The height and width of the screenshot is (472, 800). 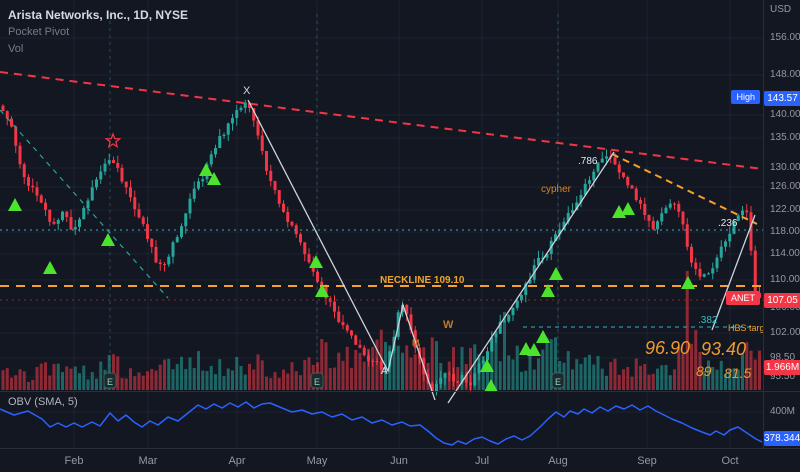 I want to click on earnings-icon, so click(x=558, y=380).